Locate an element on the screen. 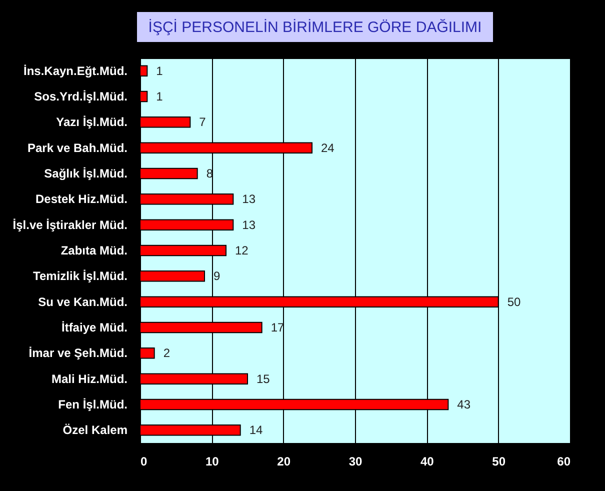 The image size is (605, 491). y-tick-label: Özel Kalem is located at coordinates (95, 430).